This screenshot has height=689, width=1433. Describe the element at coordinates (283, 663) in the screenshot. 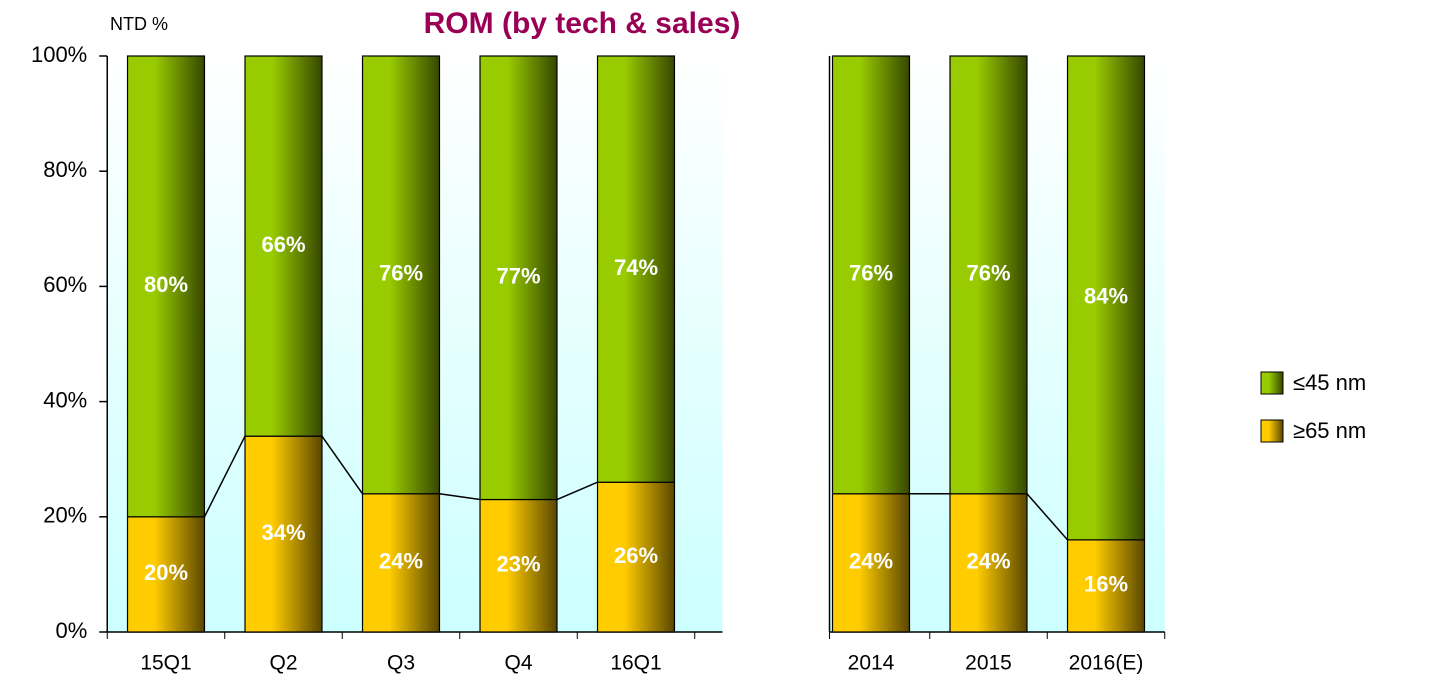

I see `x-tick-label: Q2` at that location.